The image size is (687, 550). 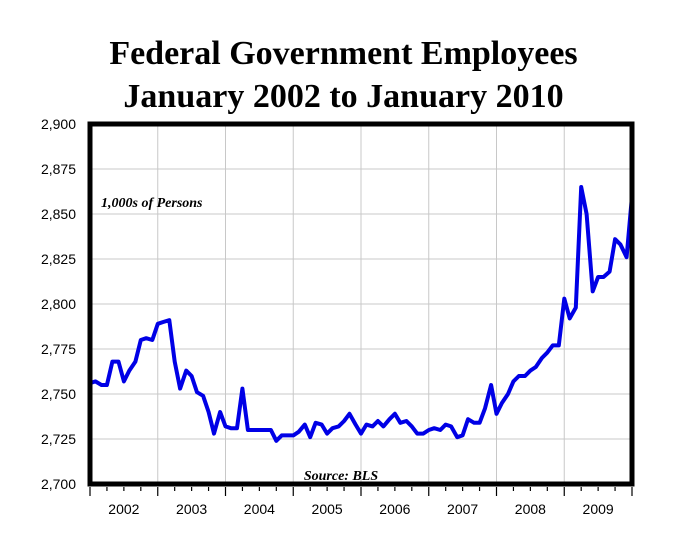 What do you see at coordinates (58, 484) in the screenshot?
I see `y-tick-label: 2,700` at bounding box center [58, 484].